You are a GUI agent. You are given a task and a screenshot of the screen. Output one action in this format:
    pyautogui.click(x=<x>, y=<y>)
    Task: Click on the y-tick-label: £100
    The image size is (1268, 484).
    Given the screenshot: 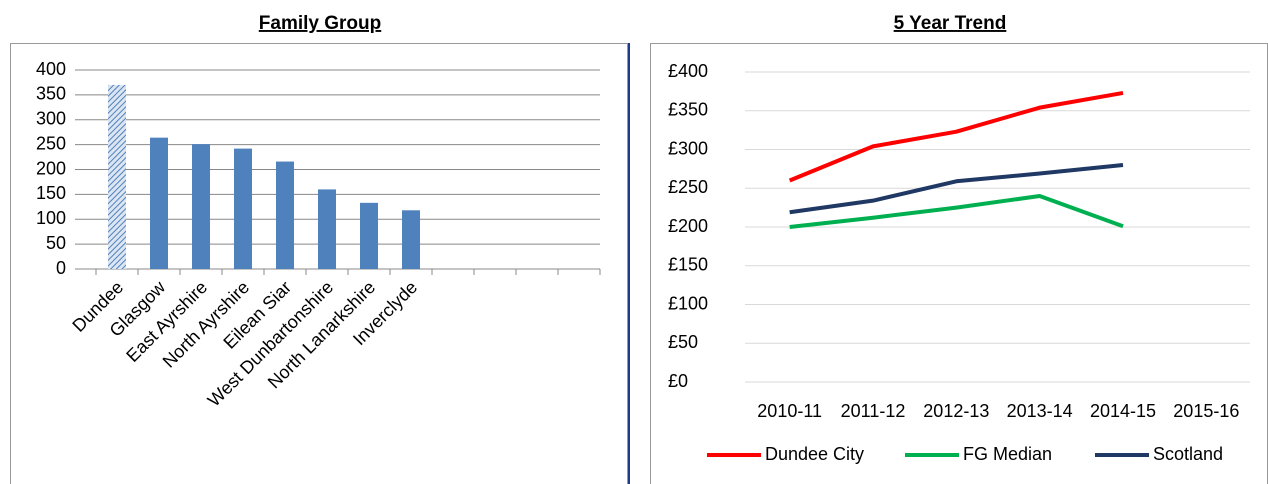 What is the action you would take?
    pyautogui.click(x=688, y=303)
    